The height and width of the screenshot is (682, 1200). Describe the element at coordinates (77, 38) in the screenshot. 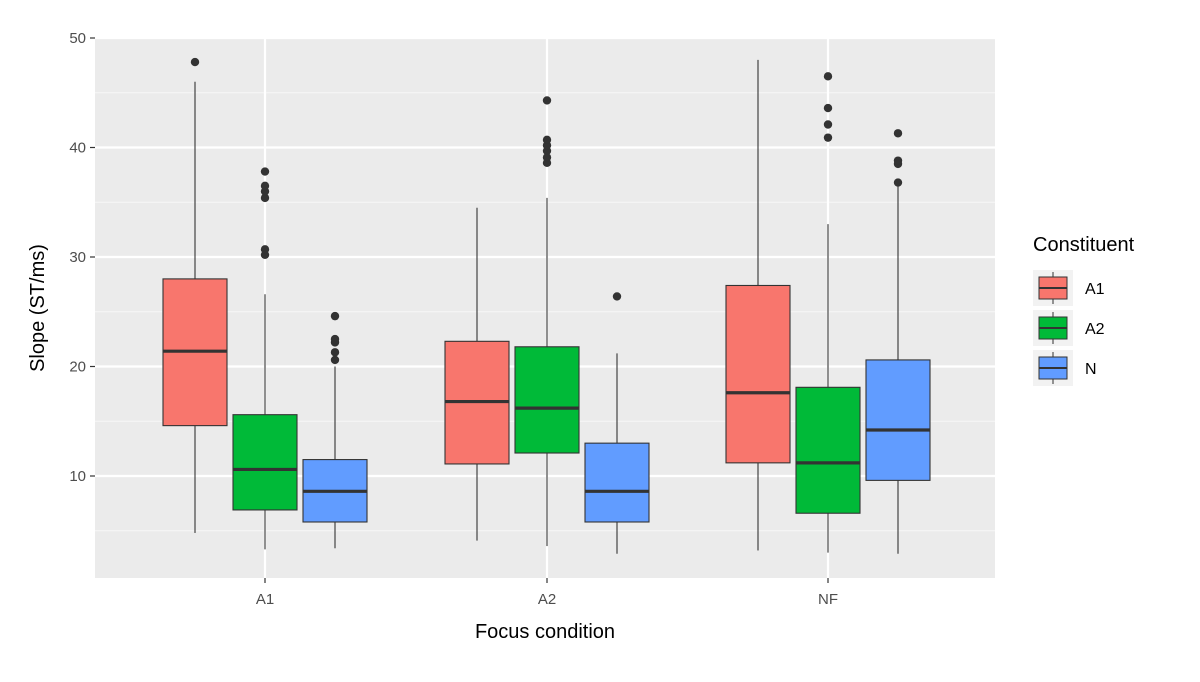

I see `y-tick-label: 50` at that location.